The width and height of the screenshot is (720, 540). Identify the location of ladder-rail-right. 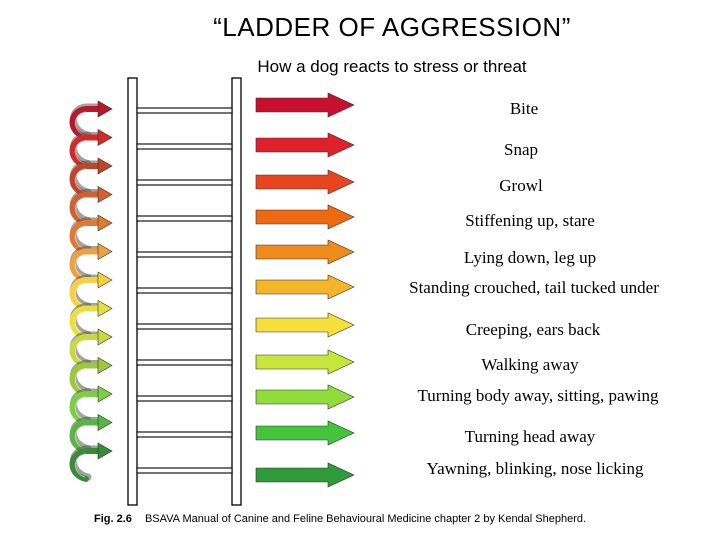
(236, 291).